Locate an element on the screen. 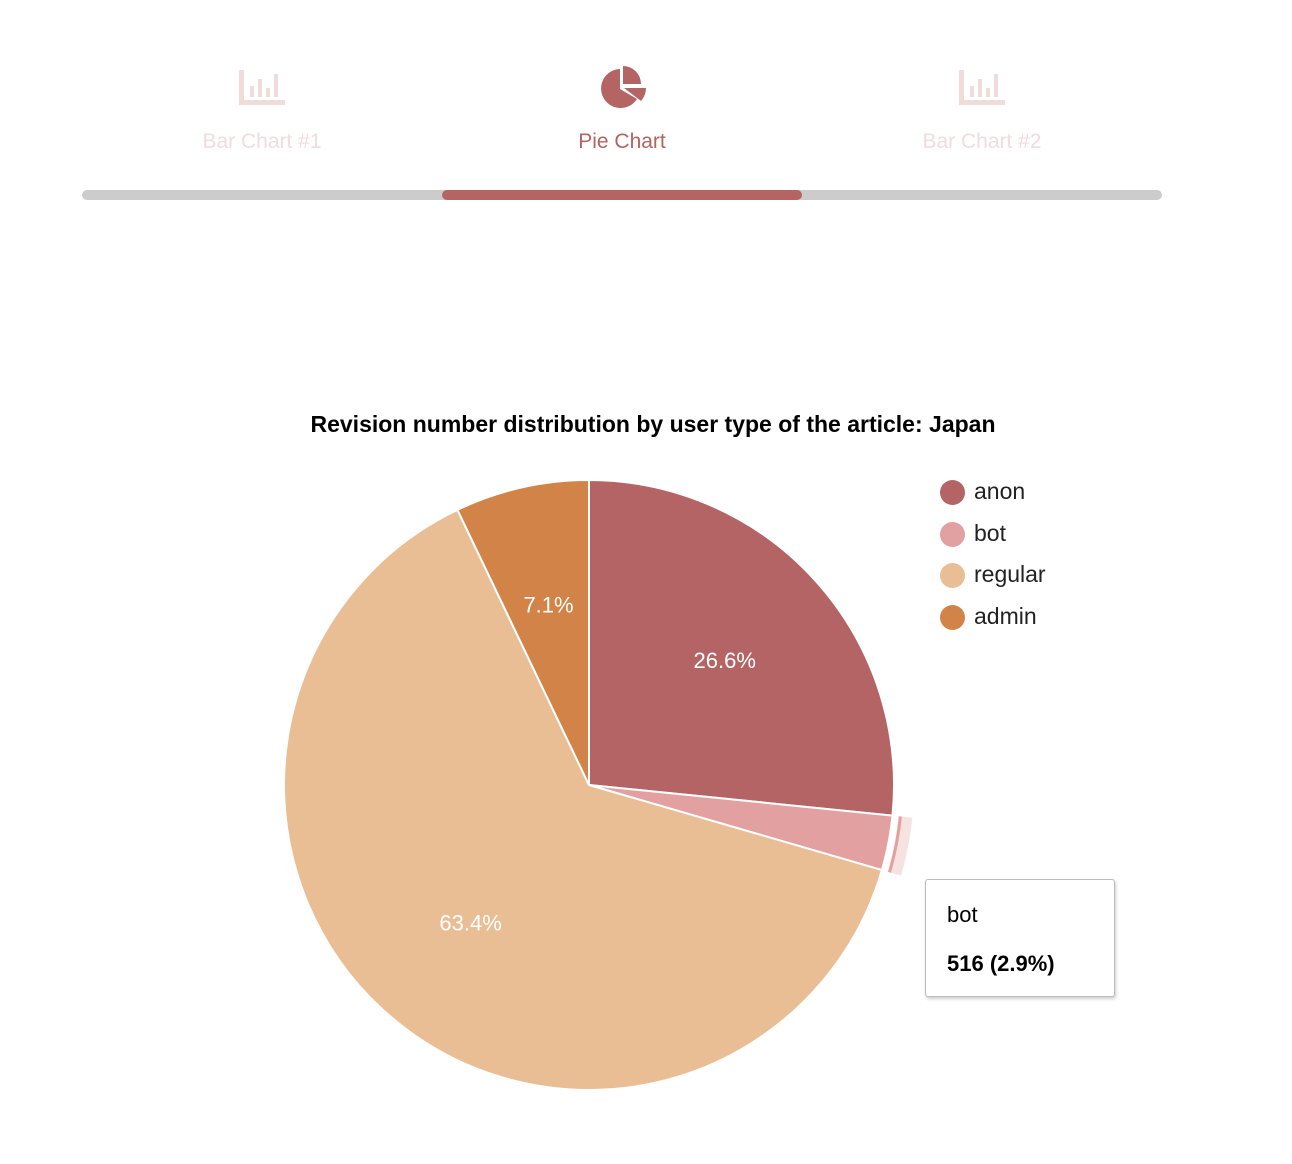 The width and height of the screenshot is (1292, 1164). chart-tooltip: bot 516 (2.9%) is located at coordinates (1020, 938).